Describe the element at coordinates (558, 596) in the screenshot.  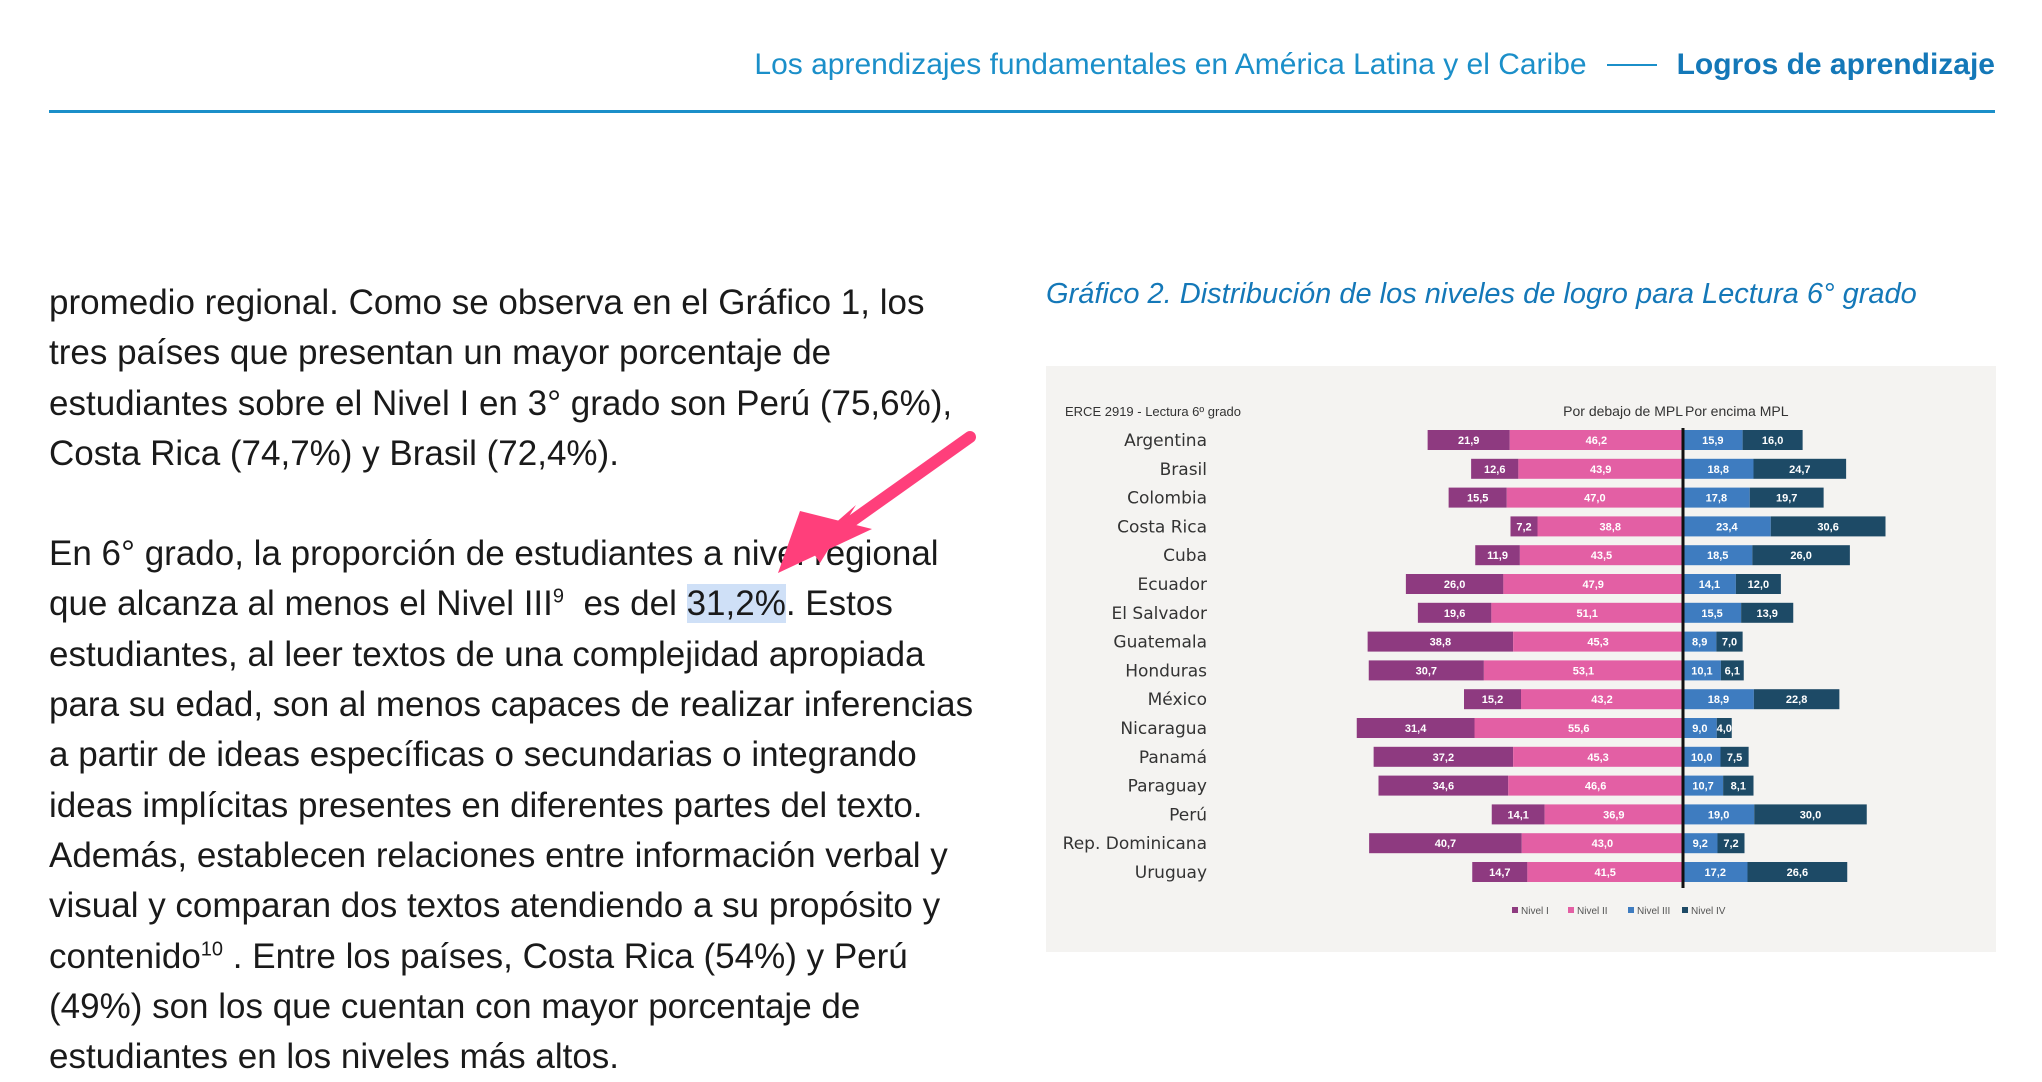
I see `footnote-ref-9: 9` at that location.